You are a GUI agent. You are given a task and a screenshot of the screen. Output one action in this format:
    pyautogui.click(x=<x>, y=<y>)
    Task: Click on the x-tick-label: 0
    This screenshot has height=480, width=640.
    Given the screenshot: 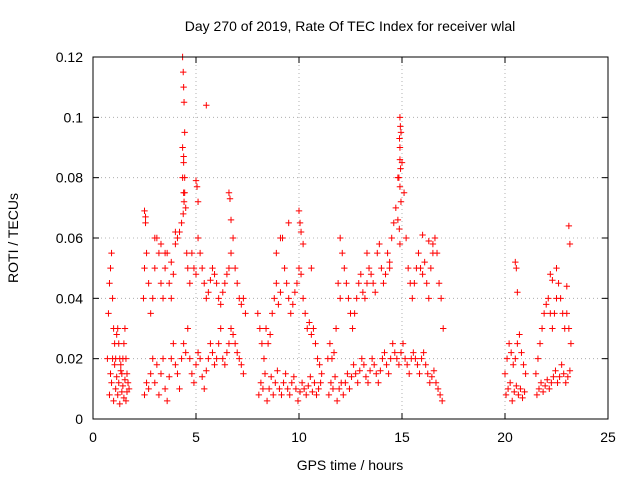 What is the action you would take?
    pyautogui.click(x=93, y=437)
    